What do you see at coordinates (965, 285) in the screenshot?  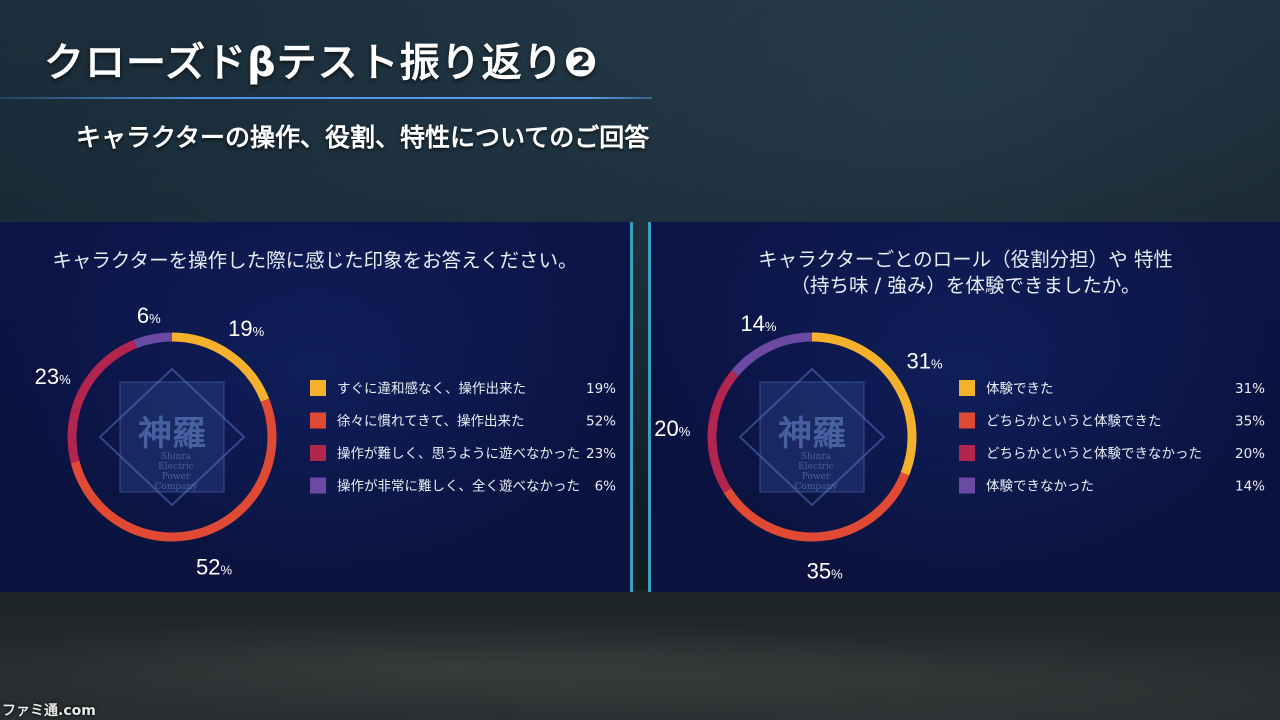 I see `question-text-line-2: （持ち味 / 強み）を体験できましたか。` at bounding box center [965, 285].